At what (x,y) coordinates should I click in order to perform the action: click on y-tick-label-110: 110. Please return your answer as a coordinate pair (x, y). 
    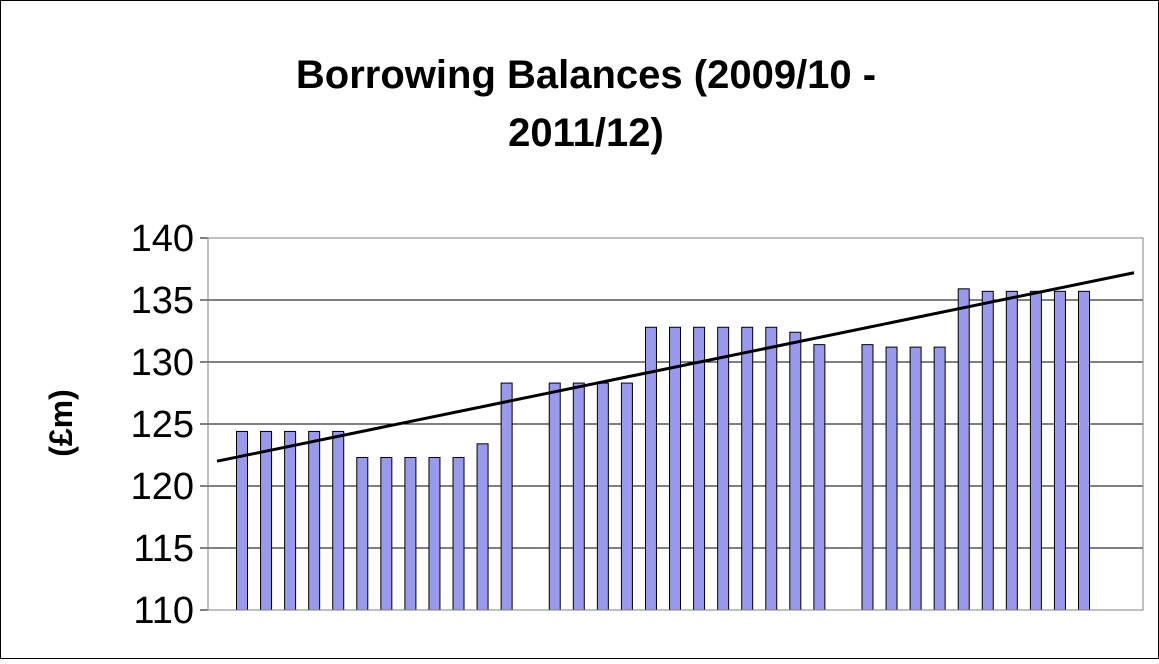
    Looking at the image, I should click on (163, 611).